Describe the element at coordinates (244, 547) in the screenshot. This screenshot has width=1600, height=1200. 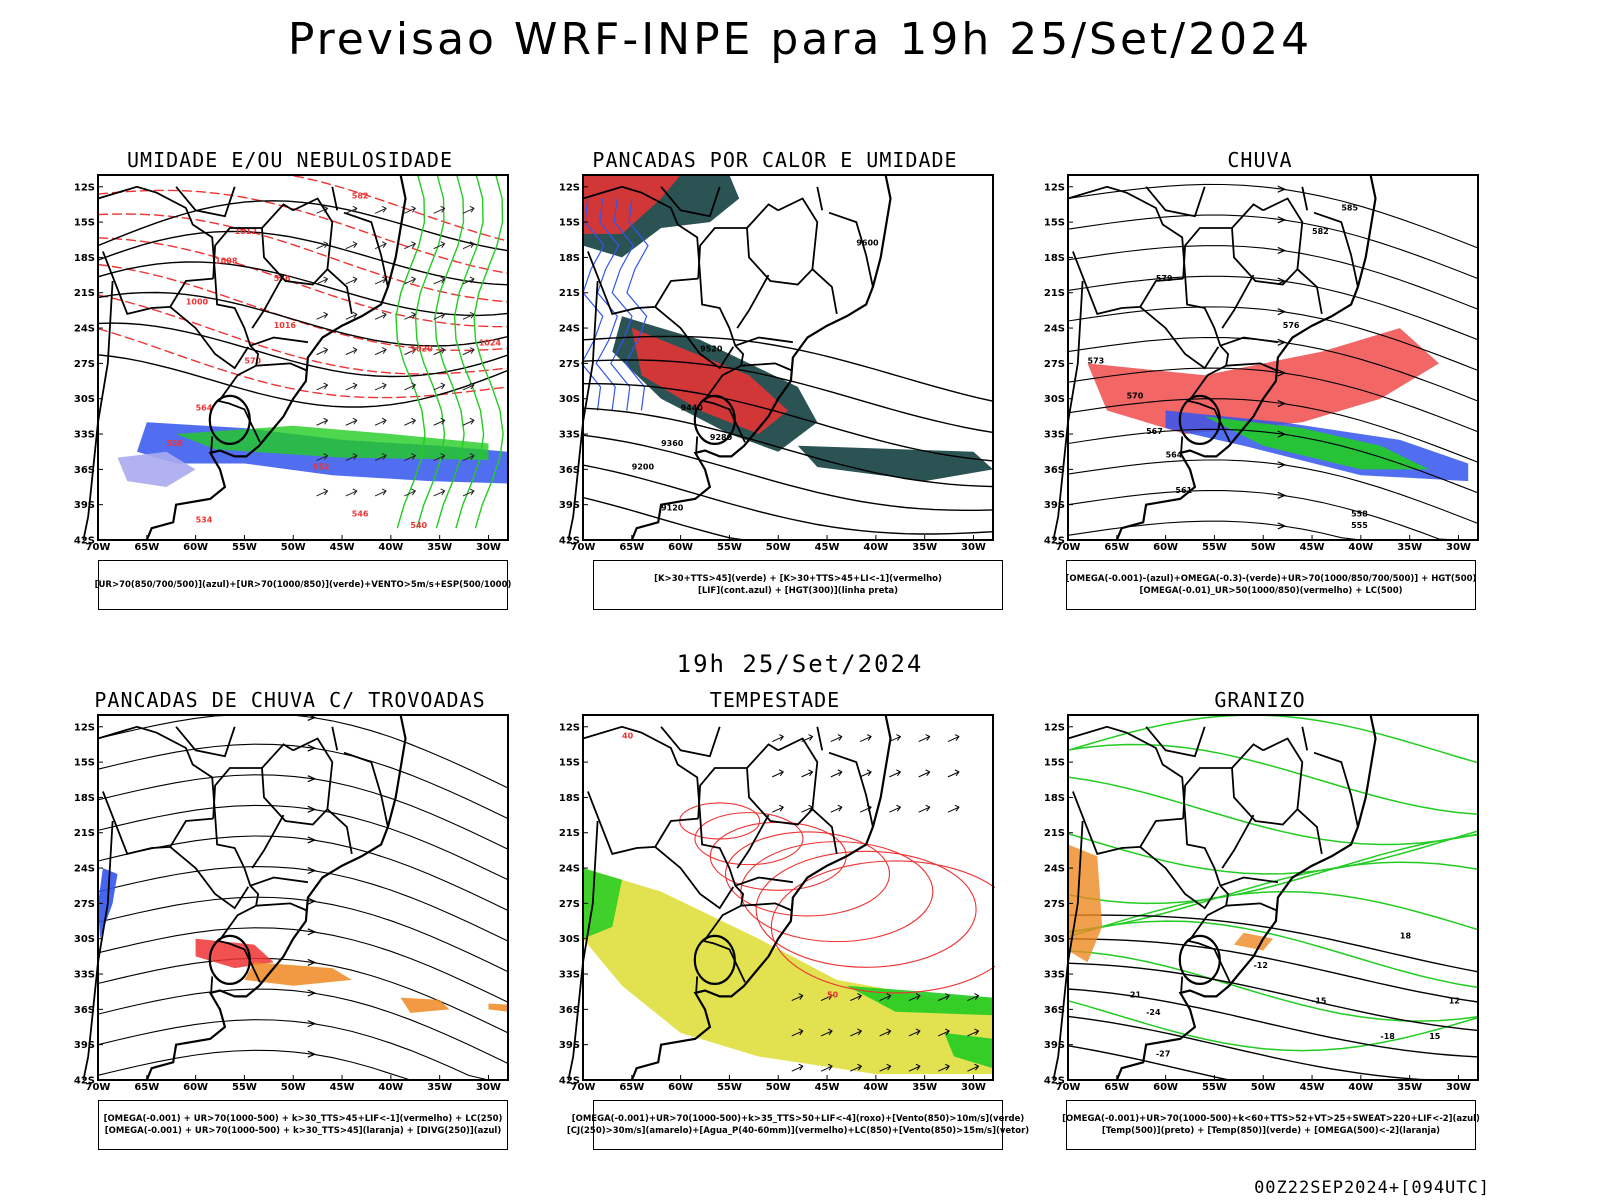
I see `lon-tick-label: 55W` at that location.